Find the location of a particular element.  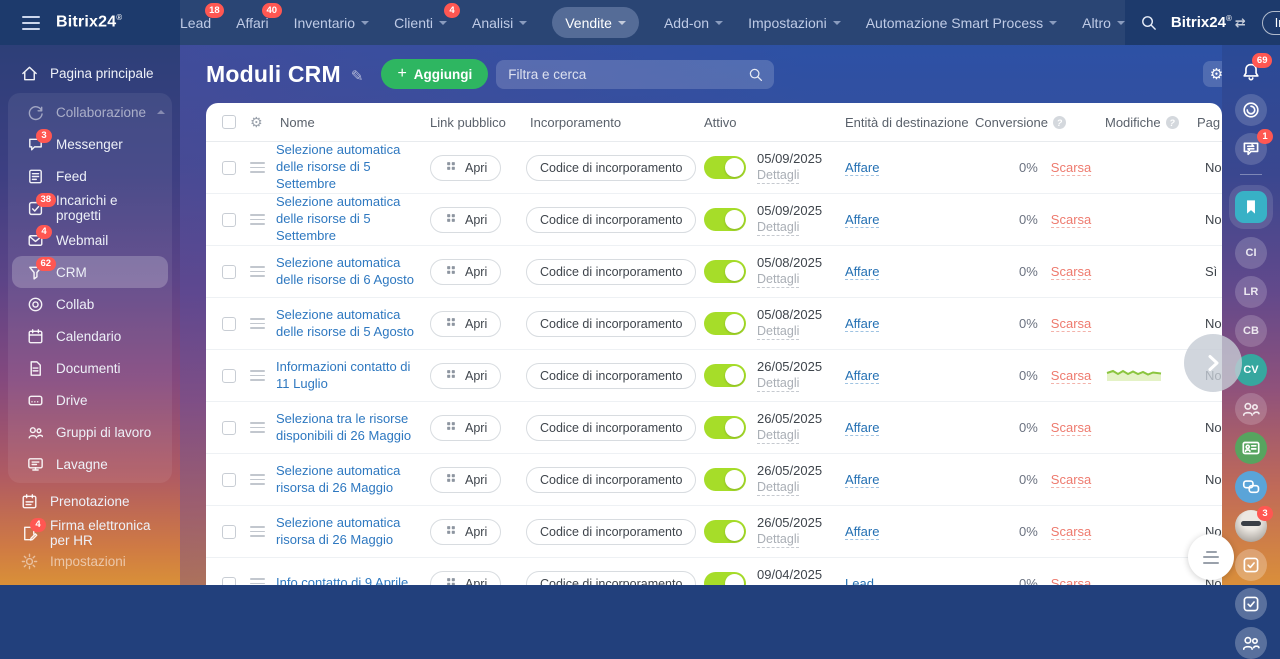

nav-item: Add-on is located at coordinates (694, 22).